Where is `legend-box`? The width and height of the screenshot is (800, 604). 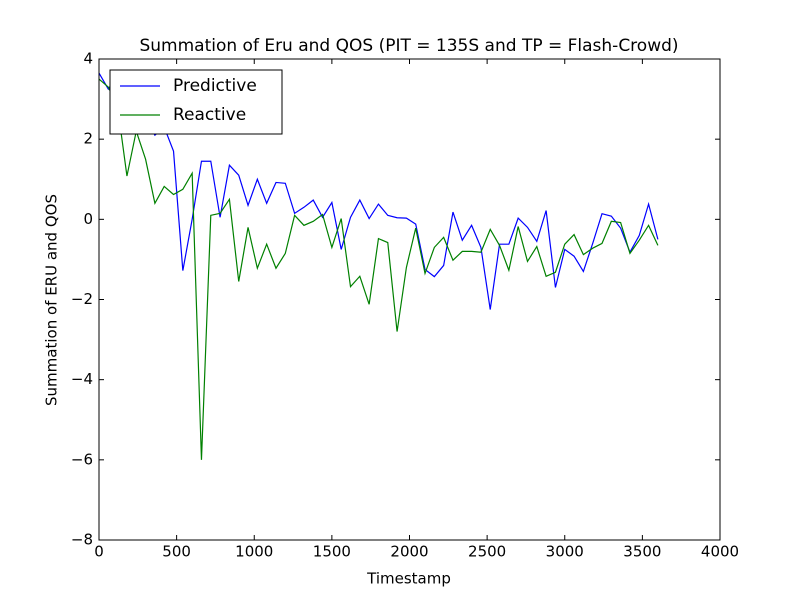
legend-box is located at coordinates (196, 102).